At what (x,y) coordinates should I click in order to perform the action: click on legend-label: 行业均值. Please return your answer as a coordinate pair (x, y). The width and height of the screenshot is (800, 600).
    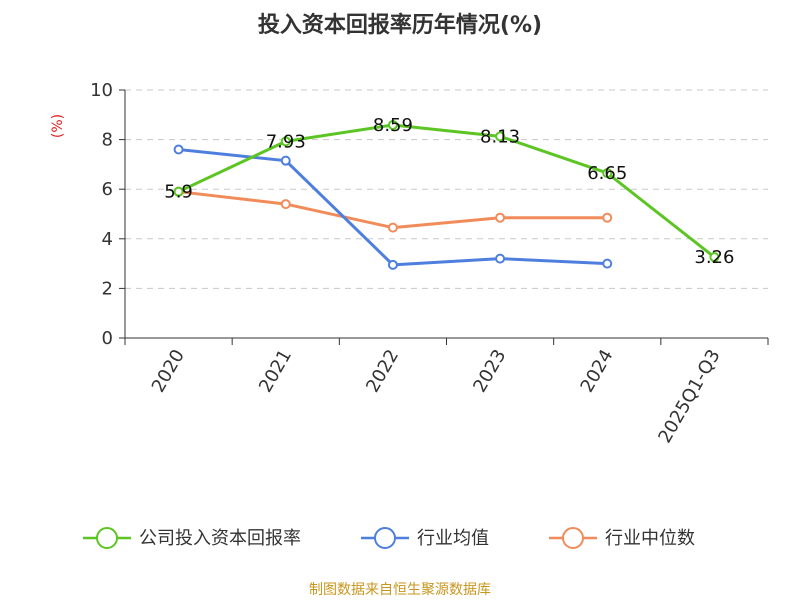
    Looking at the image, I should click on (453, 538).